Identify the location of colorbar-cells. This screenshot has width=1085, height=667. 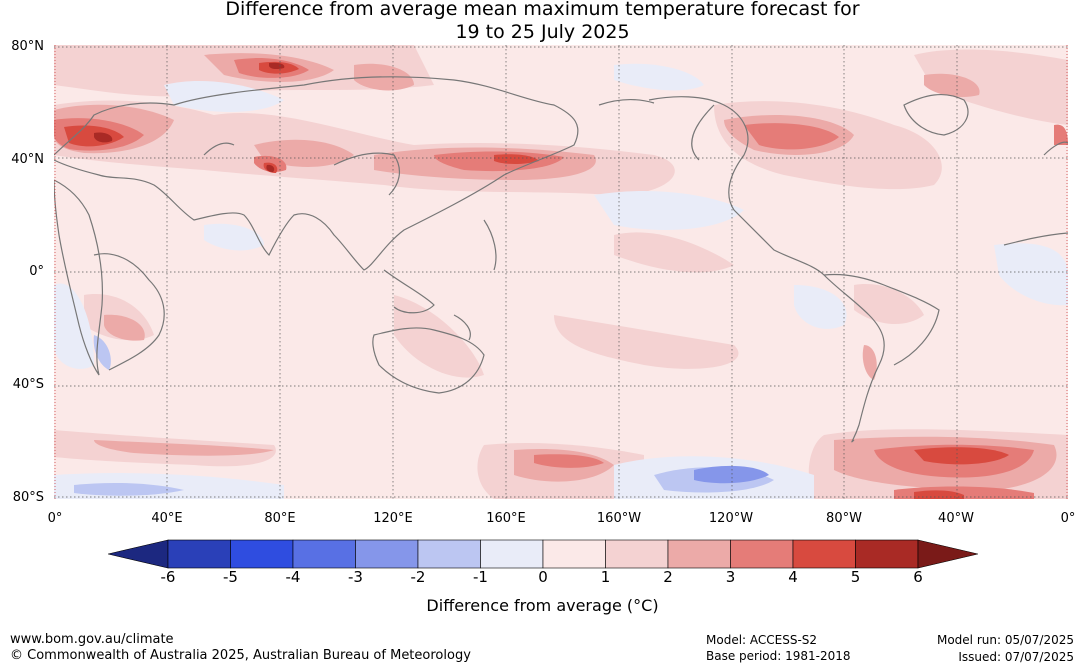
(543, 554).